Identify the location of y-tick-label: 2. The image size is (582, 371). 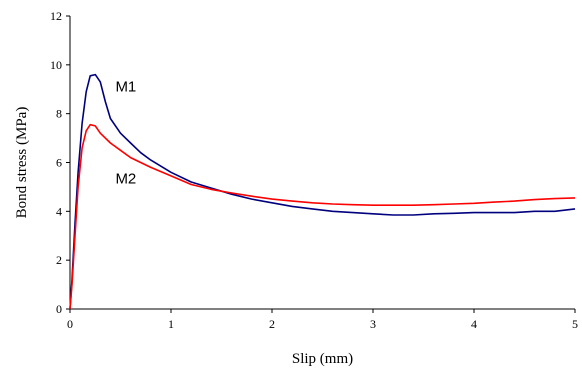
(59, 260).